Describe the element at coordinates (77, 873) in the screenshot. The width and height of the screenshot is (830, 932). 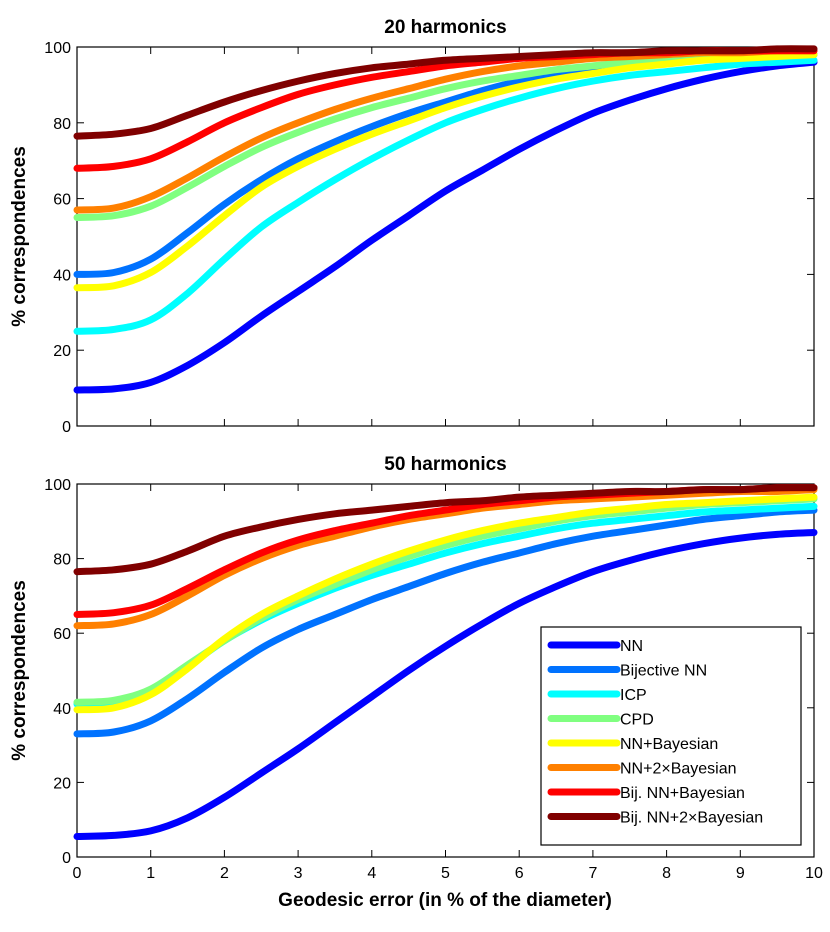
I see `x-tick-label: 0` at that location.